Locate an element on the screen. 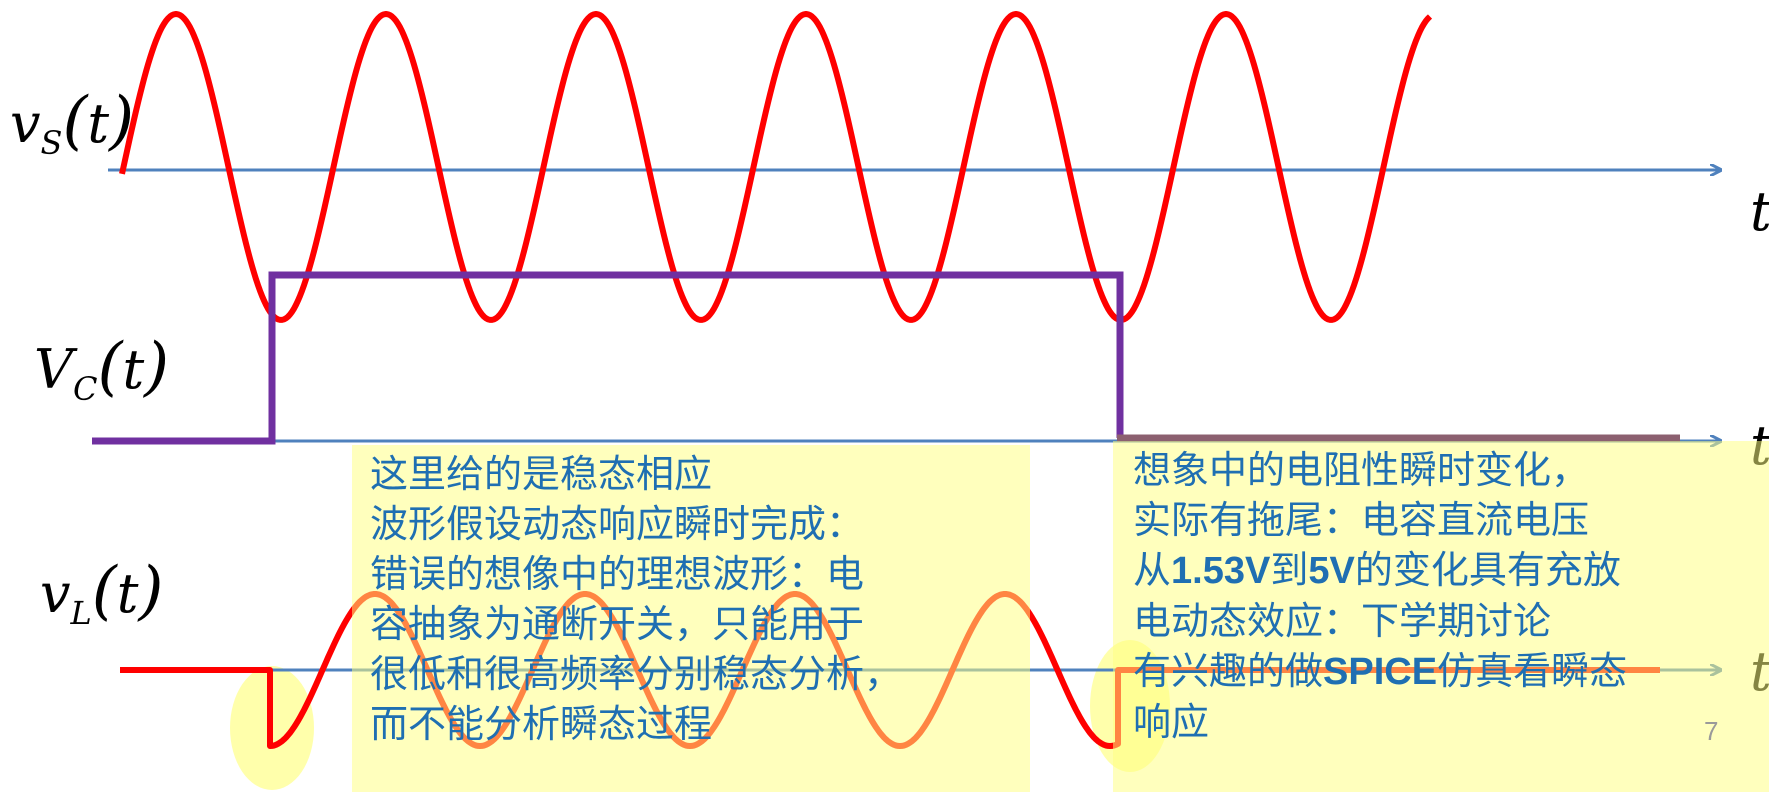  vc-pulse-wave-left is located at coordinates (608, 358).